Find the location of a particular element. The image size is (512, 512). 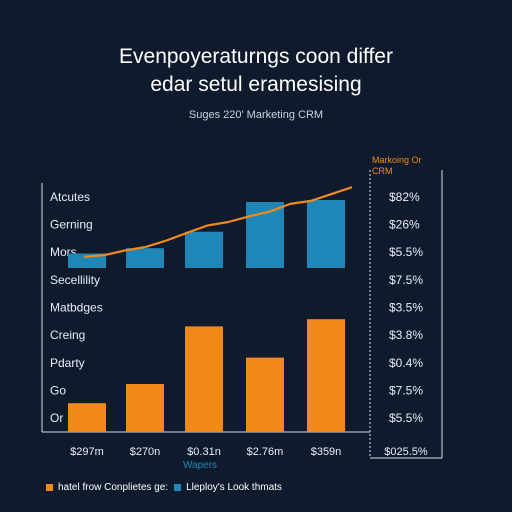

line-series is located at coordinates (218, 222).